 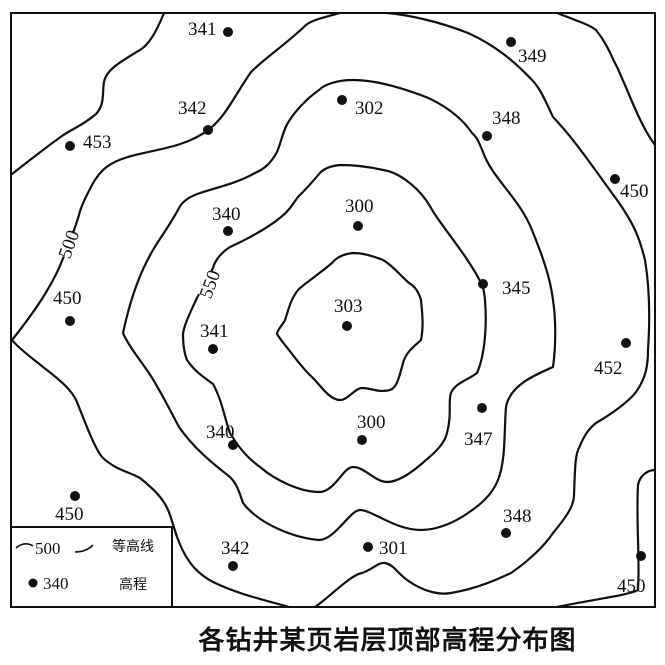 What do you see at coordinates (133, 584) in the screenshot?
I see `svg-text: 高程` at bounding box center [133, 584].